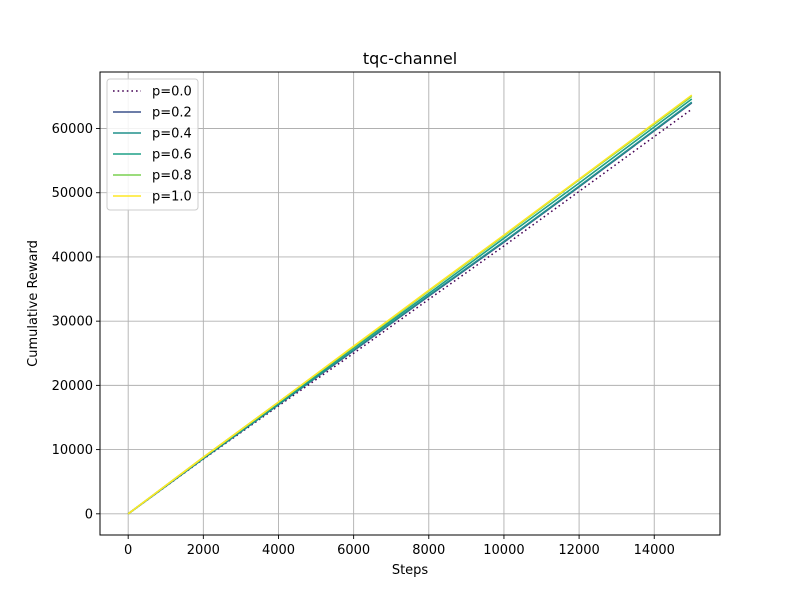 The width and height of the screenshot is (800, 600). What do you see at coordinates (152, 144) in the screenshot?
I see `legend: p=0.0 p=0.2 p=0.4 p=0.6 p=0.8 p=1.0` at bounding box center [152, 144].